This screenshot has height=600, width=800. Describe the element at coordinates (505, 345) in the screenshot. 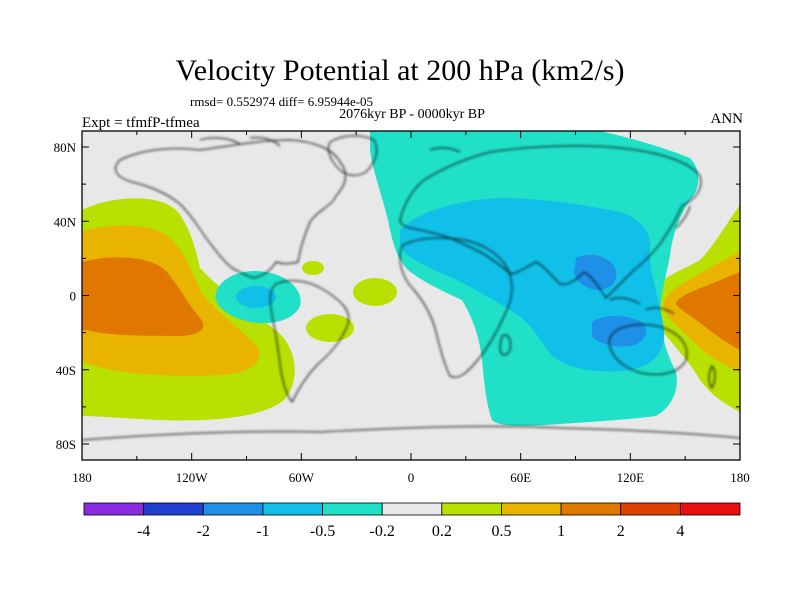

I see `coast-madagascar` at that location.